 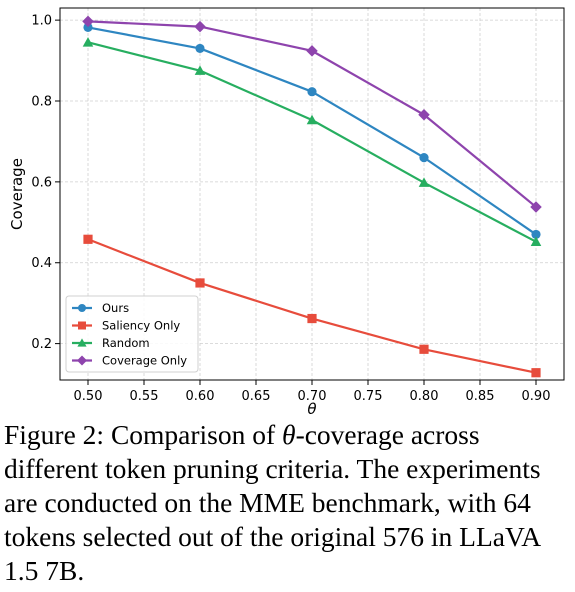 I want to click on y-tick-label: 1.0, so click(x=41, y=21).